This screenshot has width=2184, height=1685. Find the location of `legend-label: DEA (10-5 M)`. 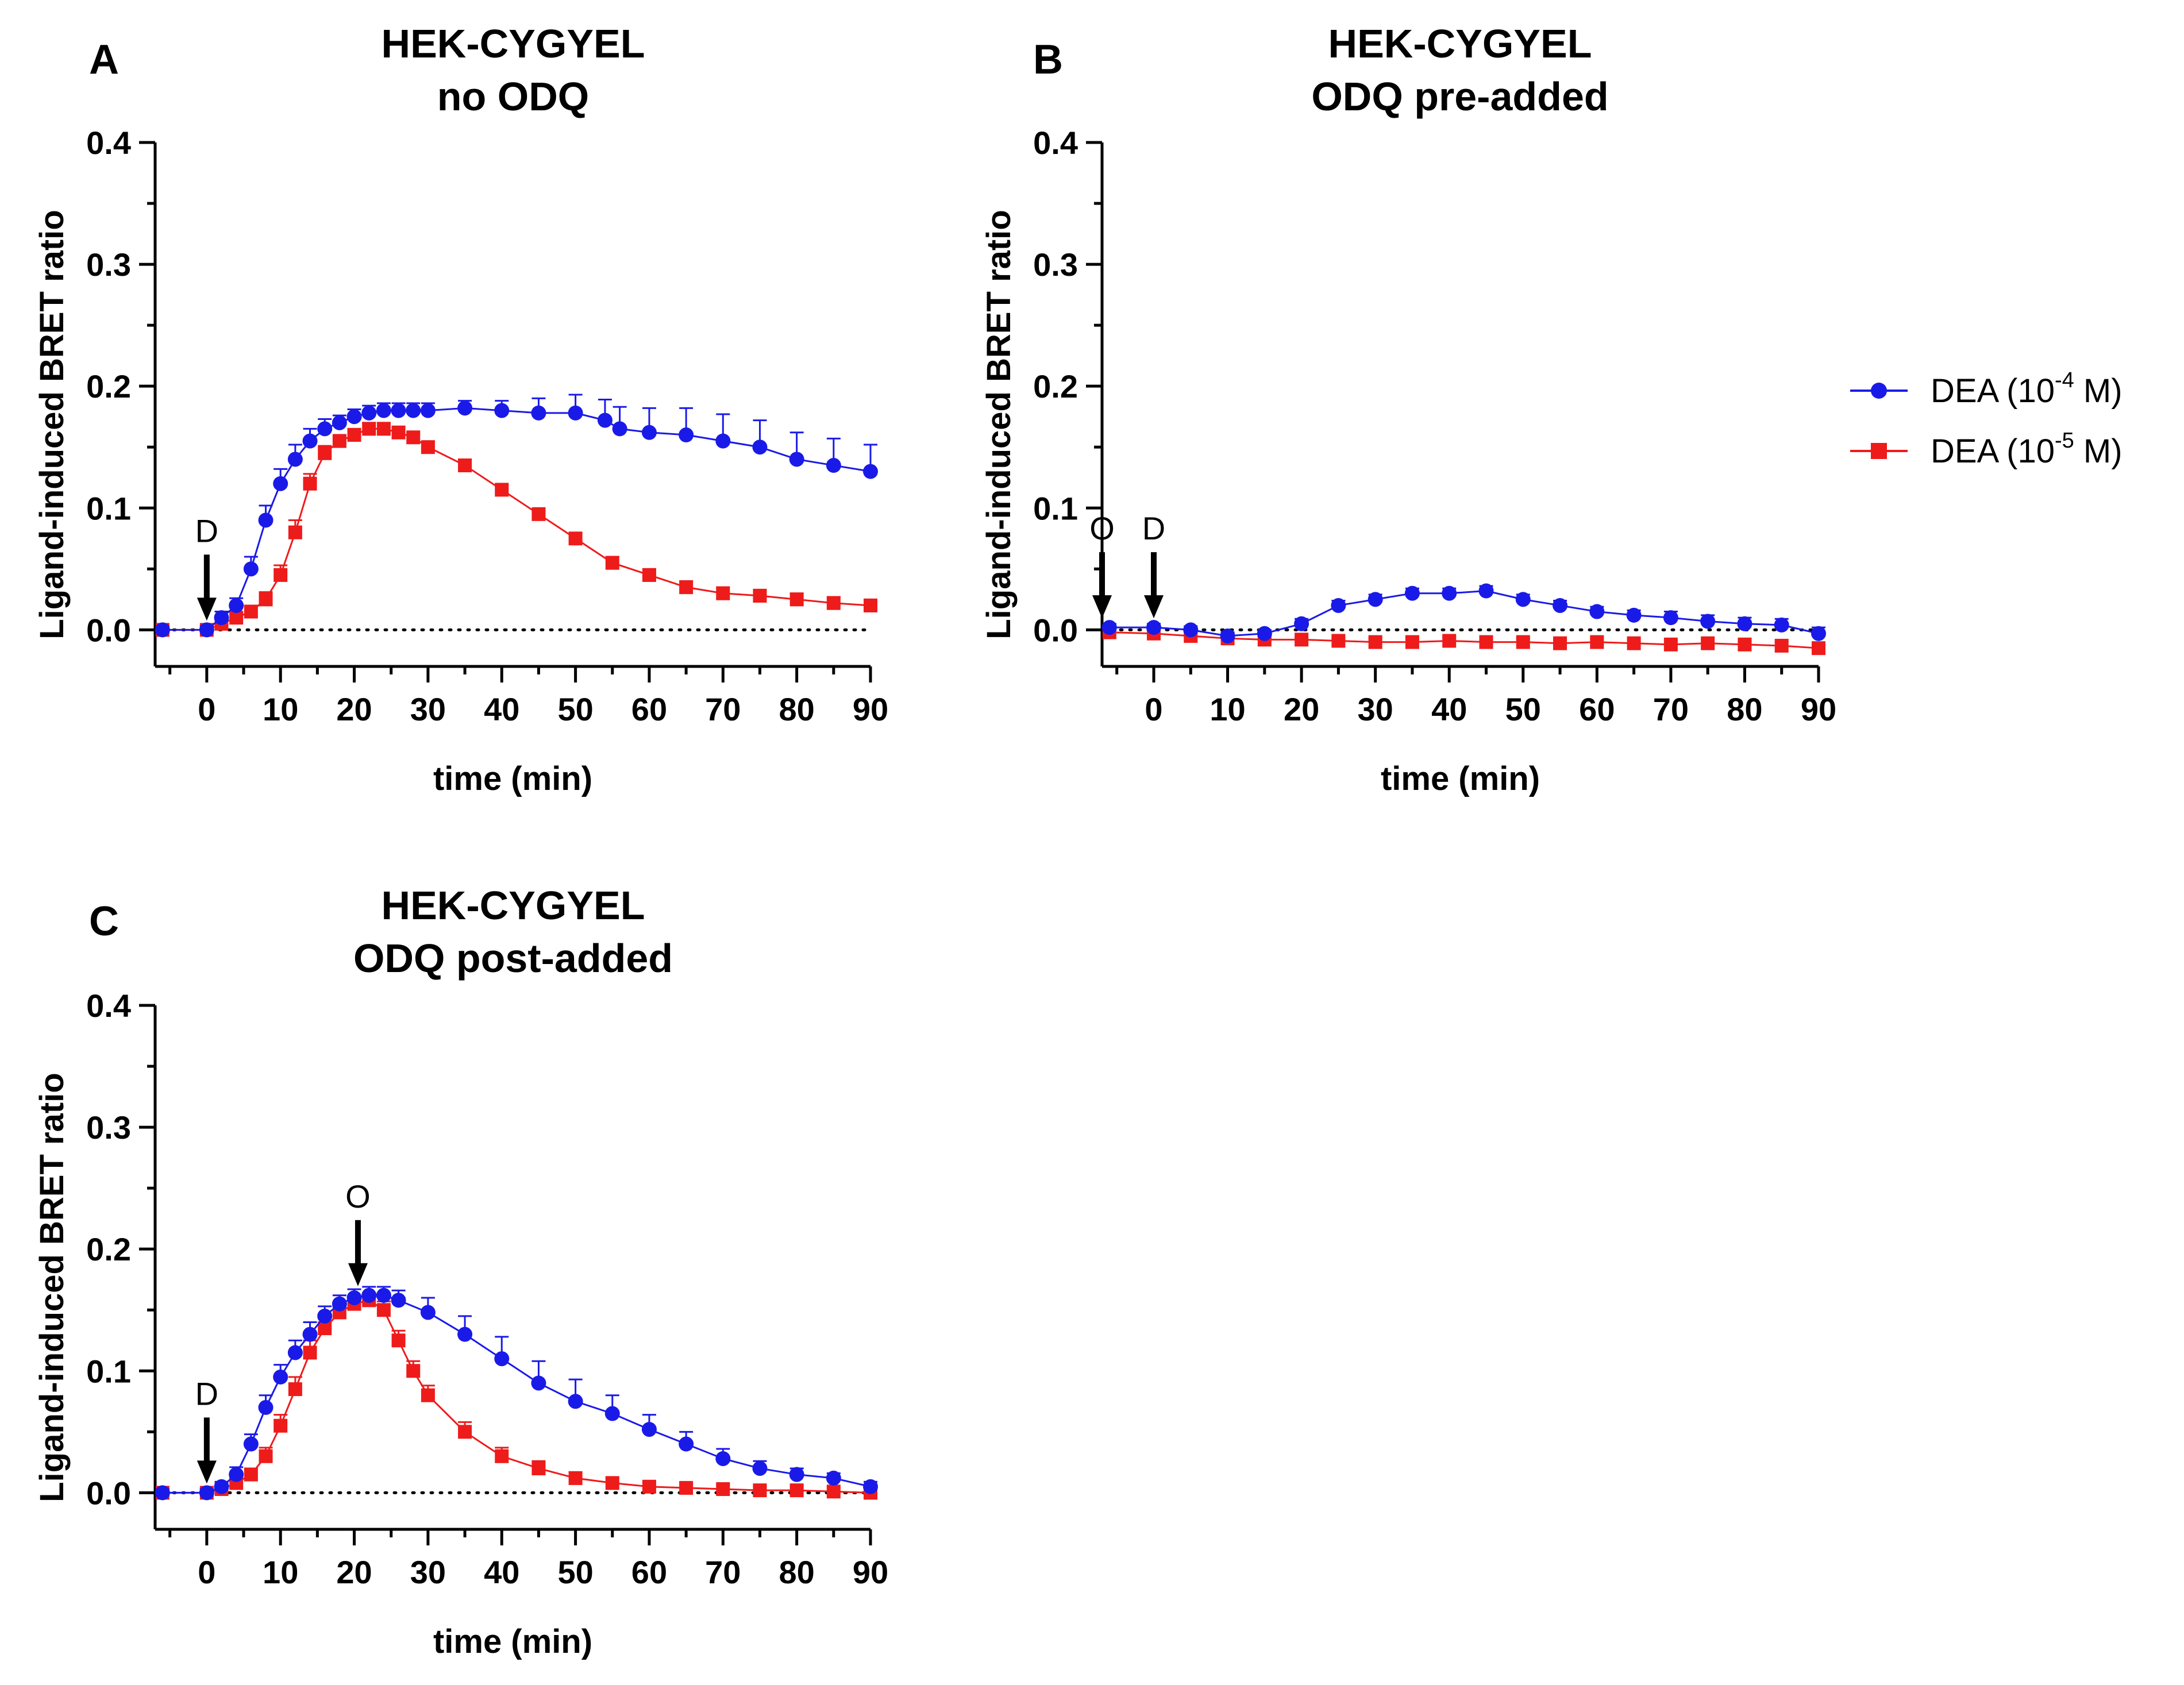

legend-label: DEA (10-5 M) is located at coordinates (2027, 449).